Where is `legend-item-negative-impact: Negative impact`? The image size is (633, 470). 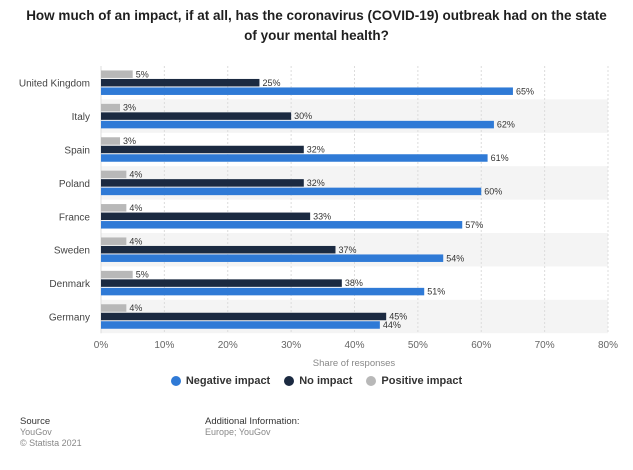 legend-item-negative-impact: Negative impact is located at coordinates (220, 381).